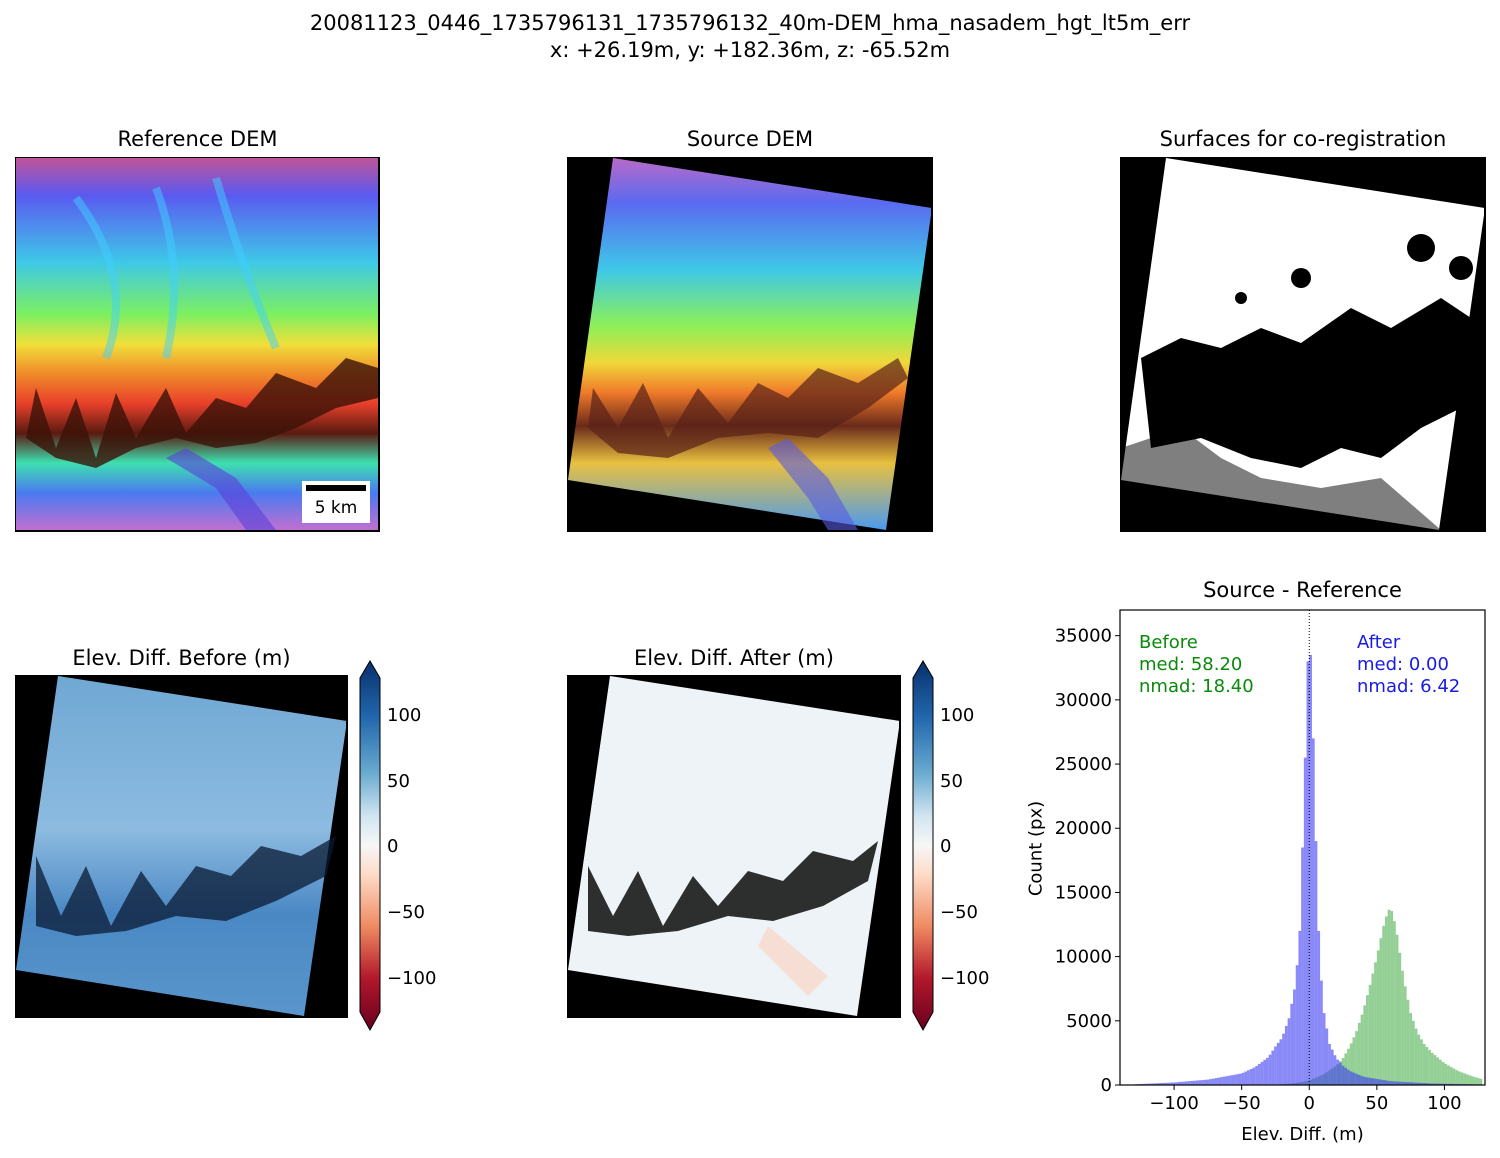  Describe the element at coordinates (1242, 1103) in the screenshot. I see `x-tick-label: −50` at that location.